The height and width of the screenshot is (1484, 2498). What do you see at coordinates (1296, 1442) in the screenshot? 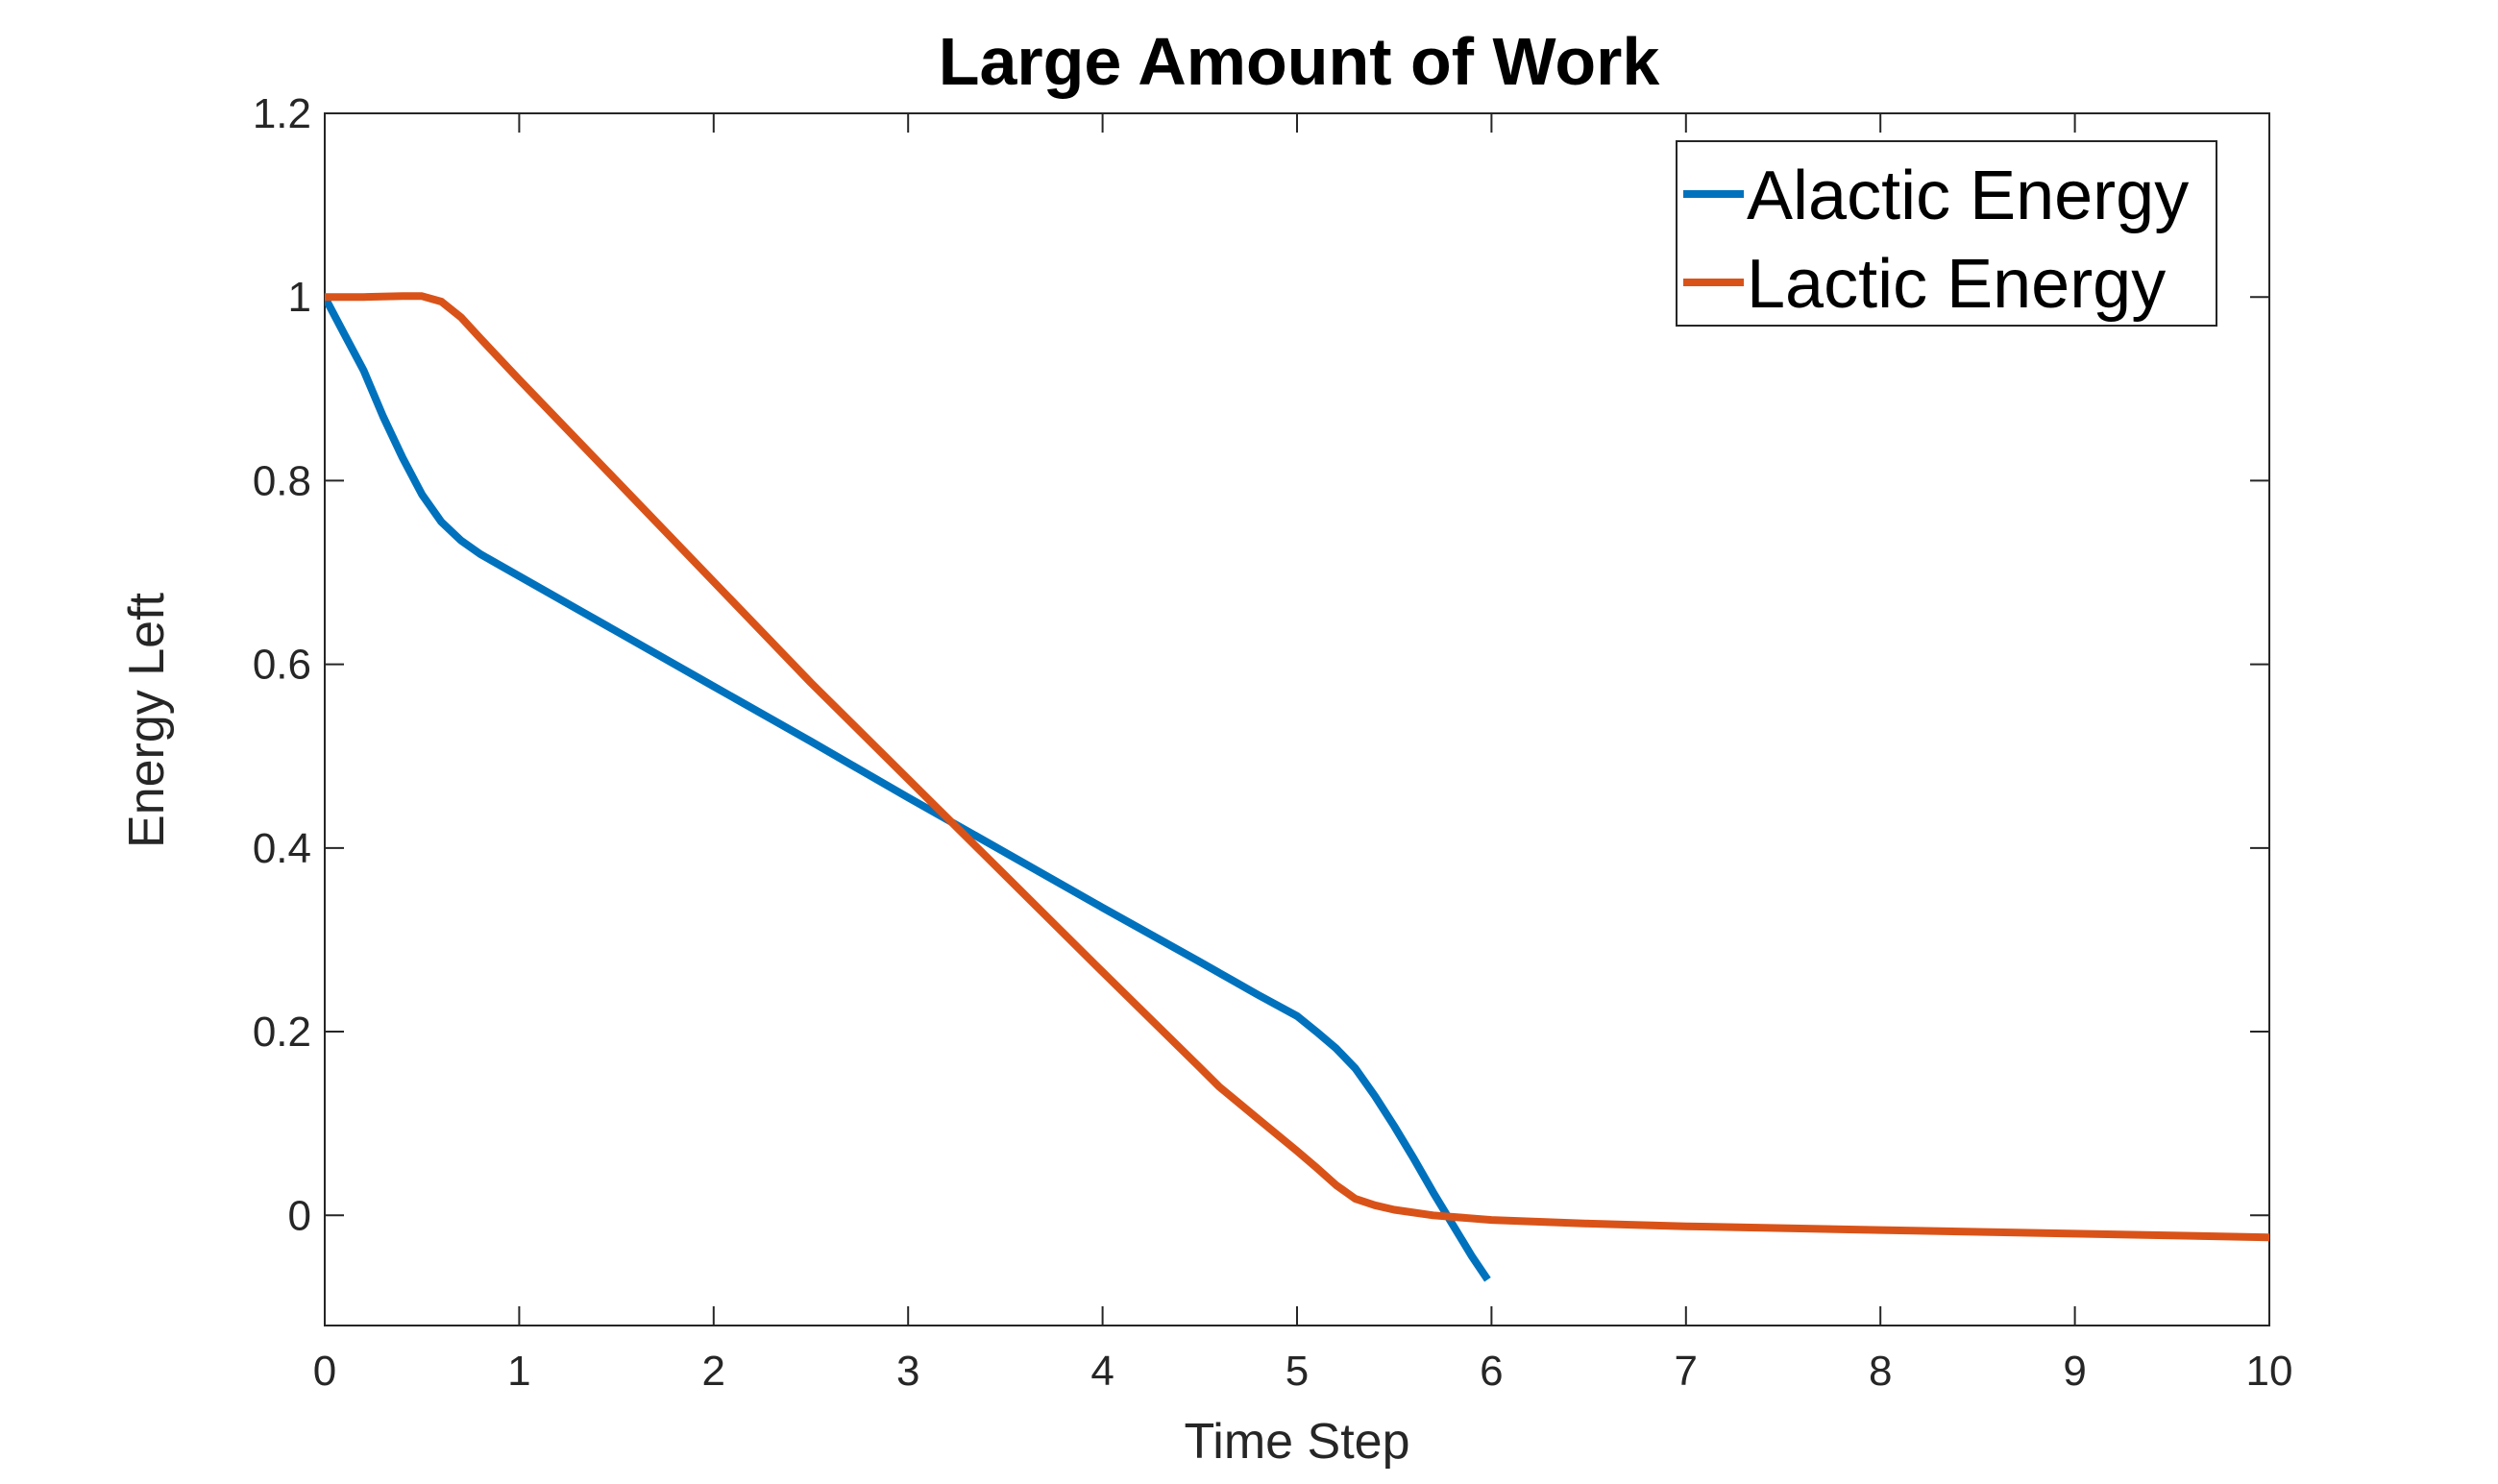
I see `x-axis-label: Time Step` at bounding box center [1296, 1442].